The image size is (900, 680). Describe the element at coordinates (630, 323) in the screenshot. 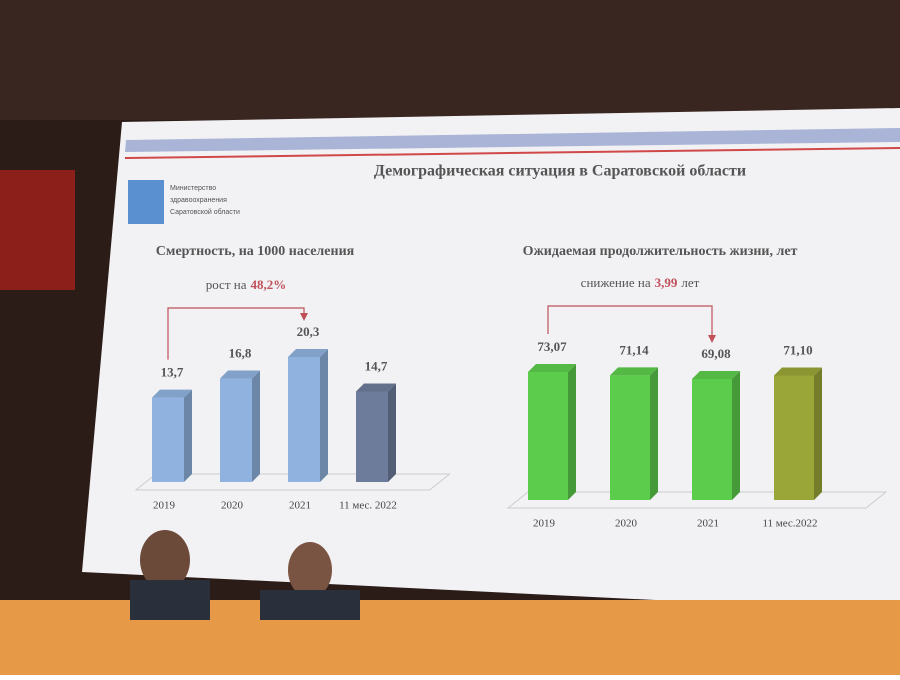

I see `annotation-arrow` at that location.